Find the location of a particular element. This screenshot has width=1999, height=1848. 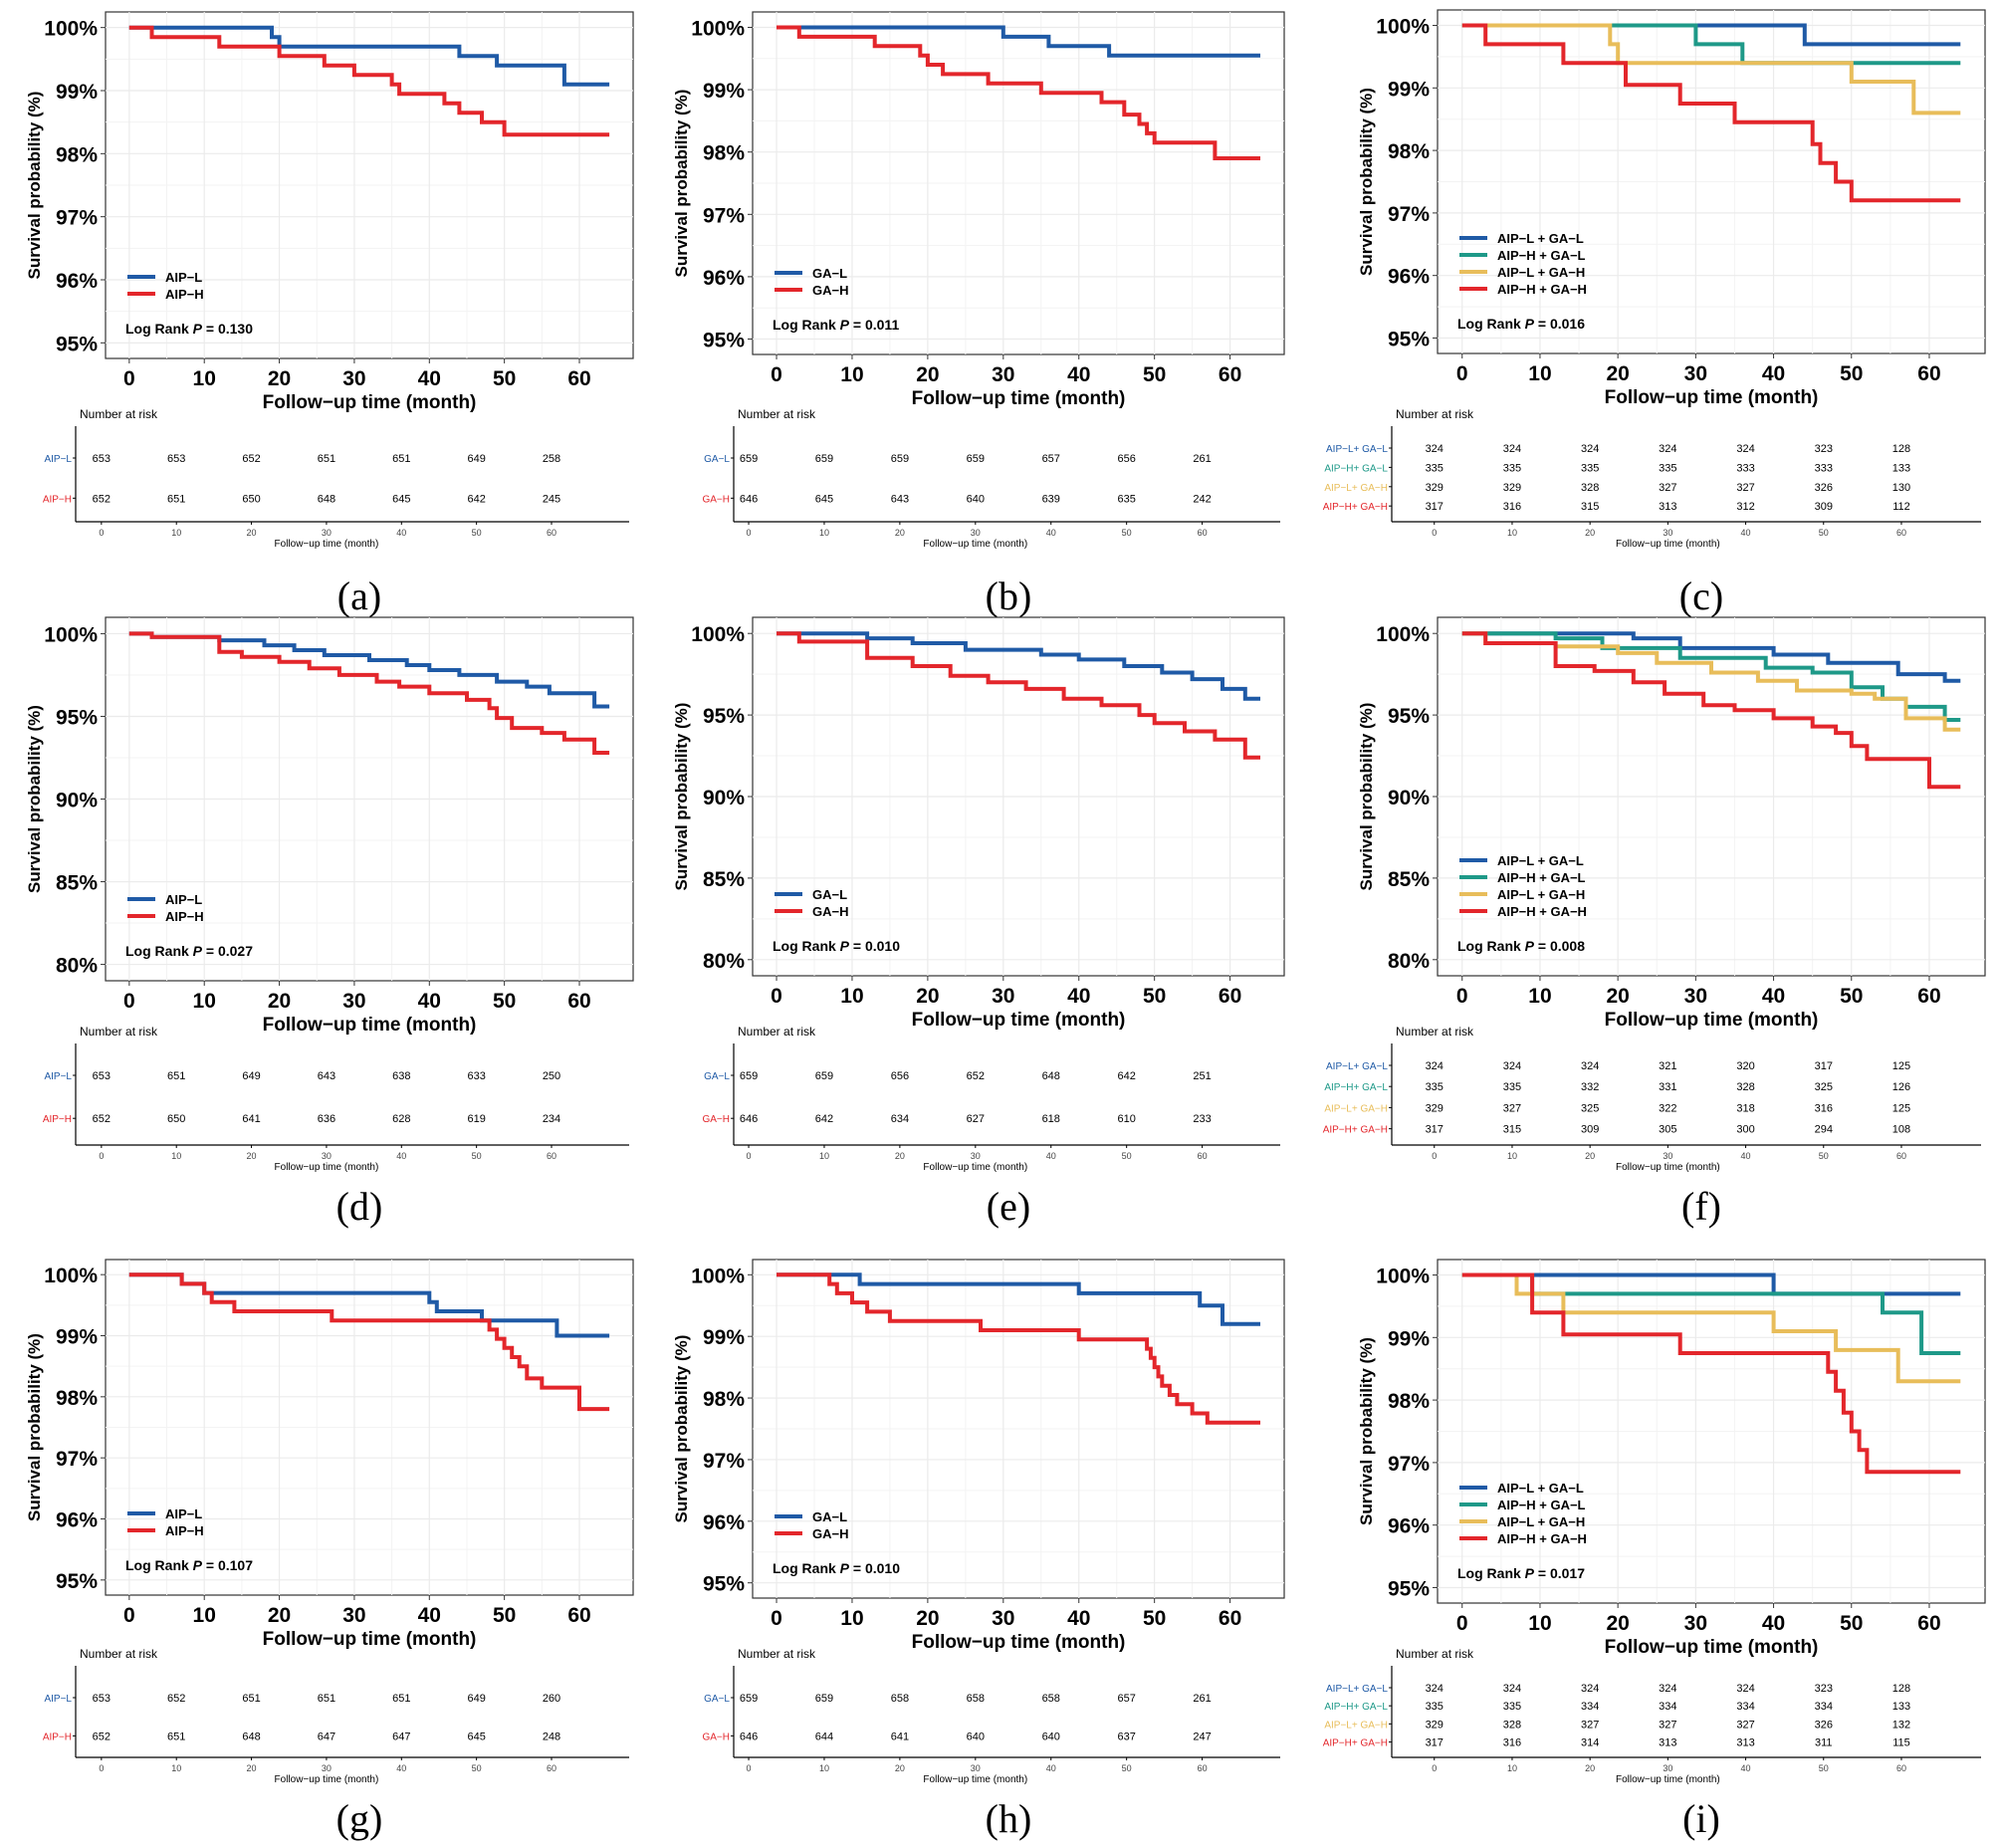

risk-count: 326 is located at coordinates (1824, 1725).